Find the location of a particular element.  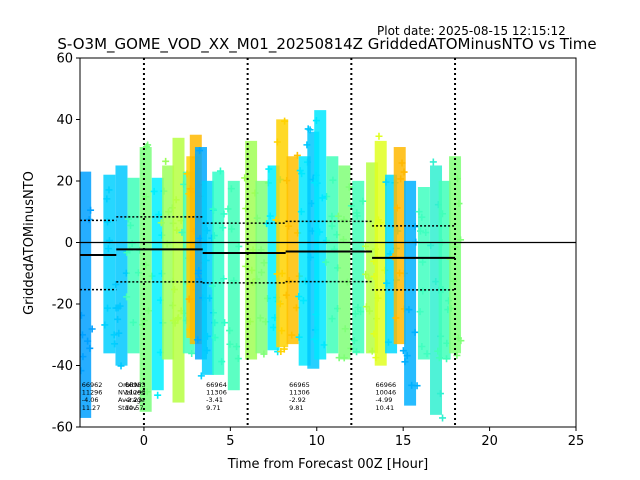

stat-header-label: NValues is located at coordinates (131, 393).